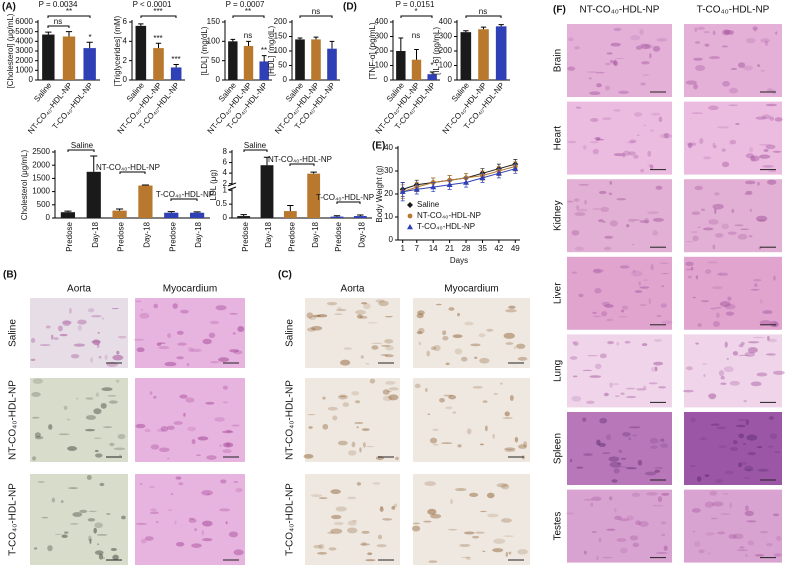 Image resolution: width=786 pixels, height=568 pixels. I want to click on y-tick-label: 6000, so click(24, 21).